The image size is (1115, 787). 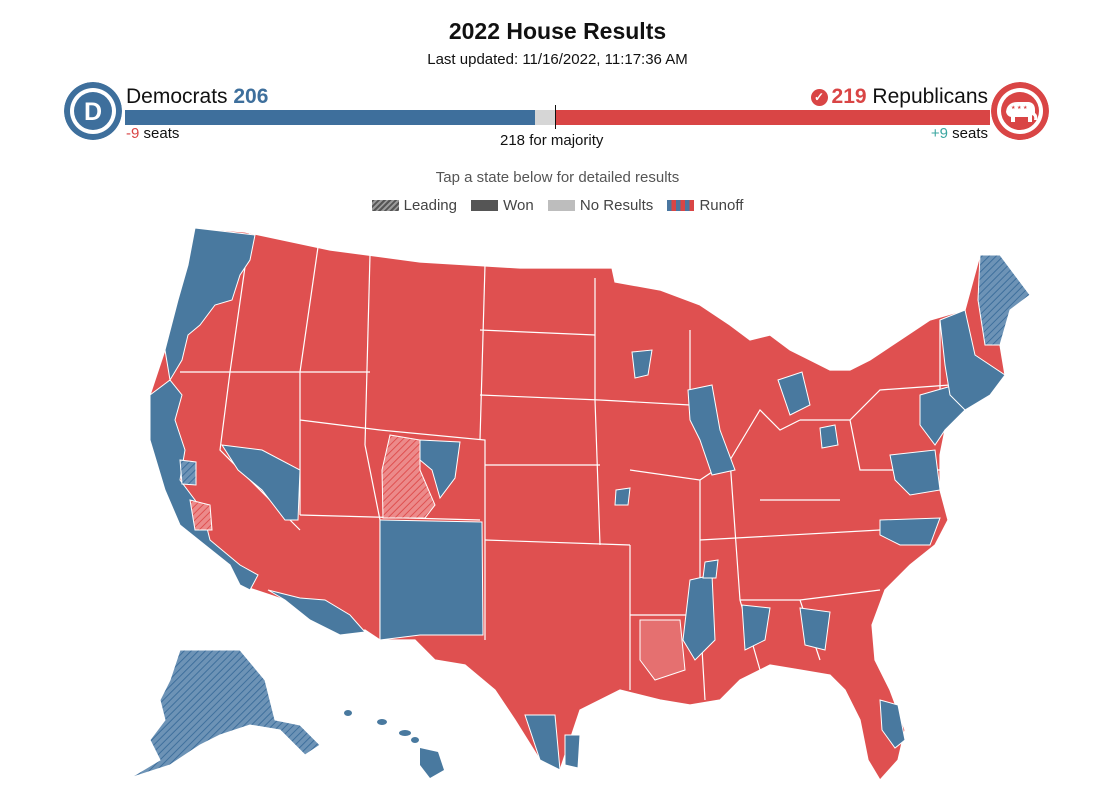 I want to click on alaska-leading, so click(x=225, y=714).